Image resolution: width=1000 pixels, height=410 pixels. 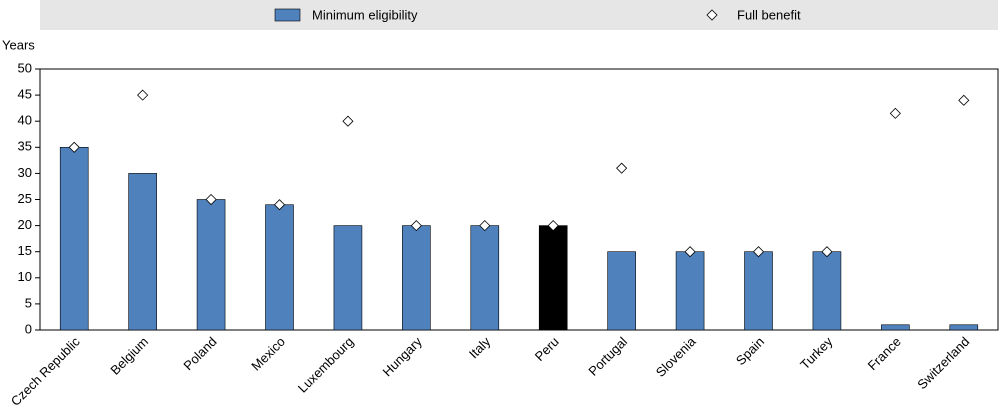 What do you see at coordinates (268, 354) in the screenshot?
I see `x-tick-label: Mexico` at bounding box center [268, 354].